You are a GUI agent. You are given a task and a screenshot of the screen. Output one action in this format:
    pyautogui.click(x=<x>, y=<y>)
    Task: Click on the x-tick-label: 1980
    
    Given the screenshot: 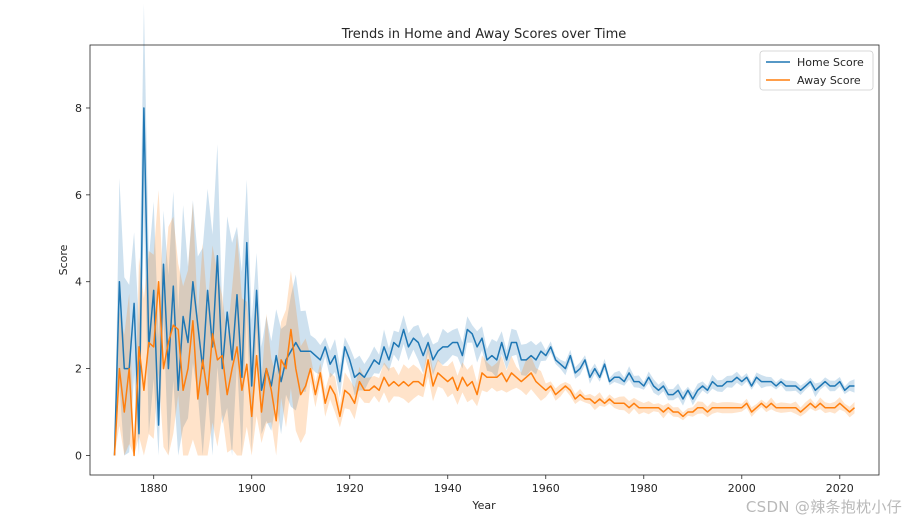 What is the action you would take?
    pyautogui.click(x=644, y=488)
    